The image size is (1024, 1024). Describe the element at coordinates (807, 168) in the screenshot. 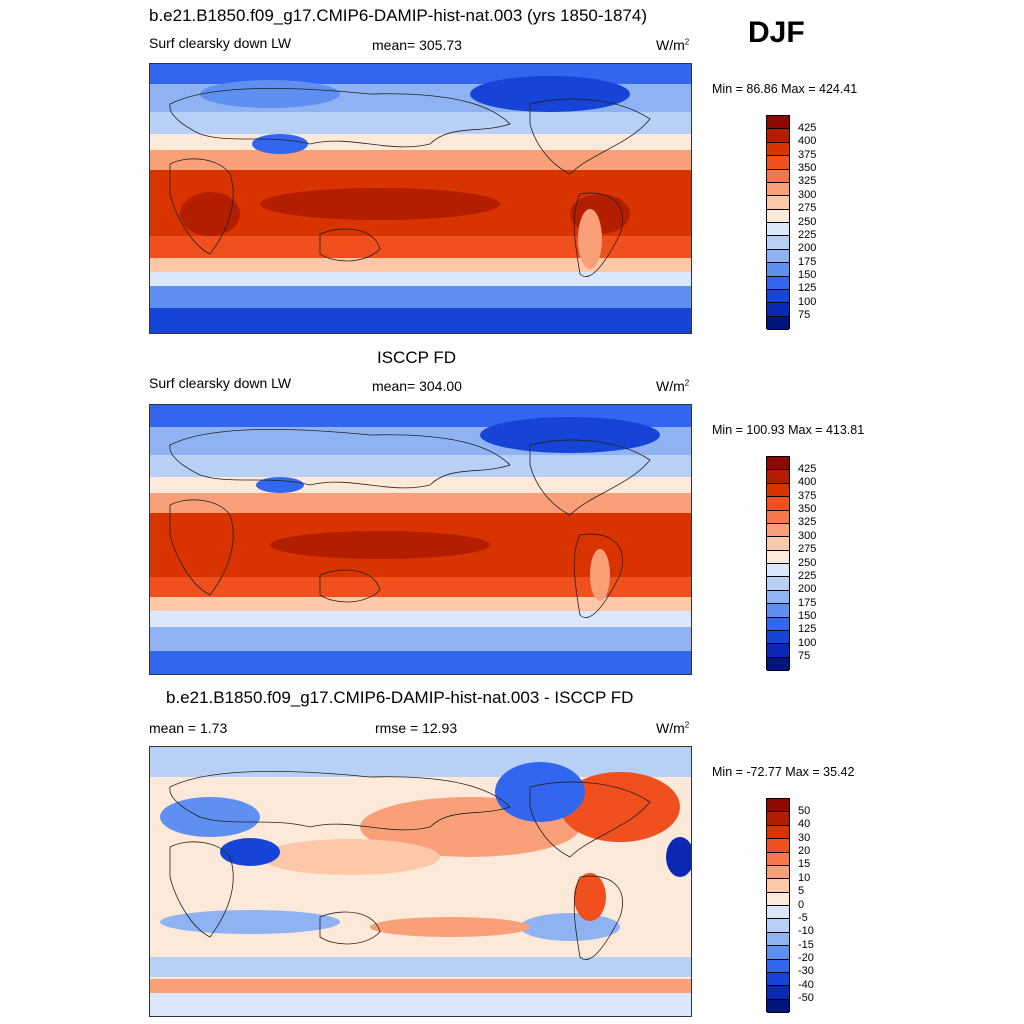

I see `colorbar-label: 350` at that location.